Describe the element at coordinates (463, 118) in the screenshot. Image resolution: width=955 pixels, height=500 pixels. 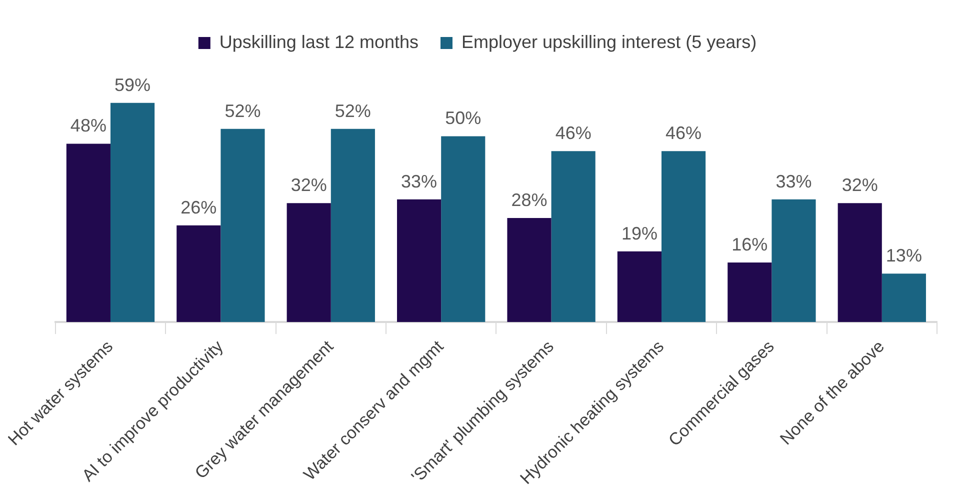
I see `data-label: 50%` at that location.